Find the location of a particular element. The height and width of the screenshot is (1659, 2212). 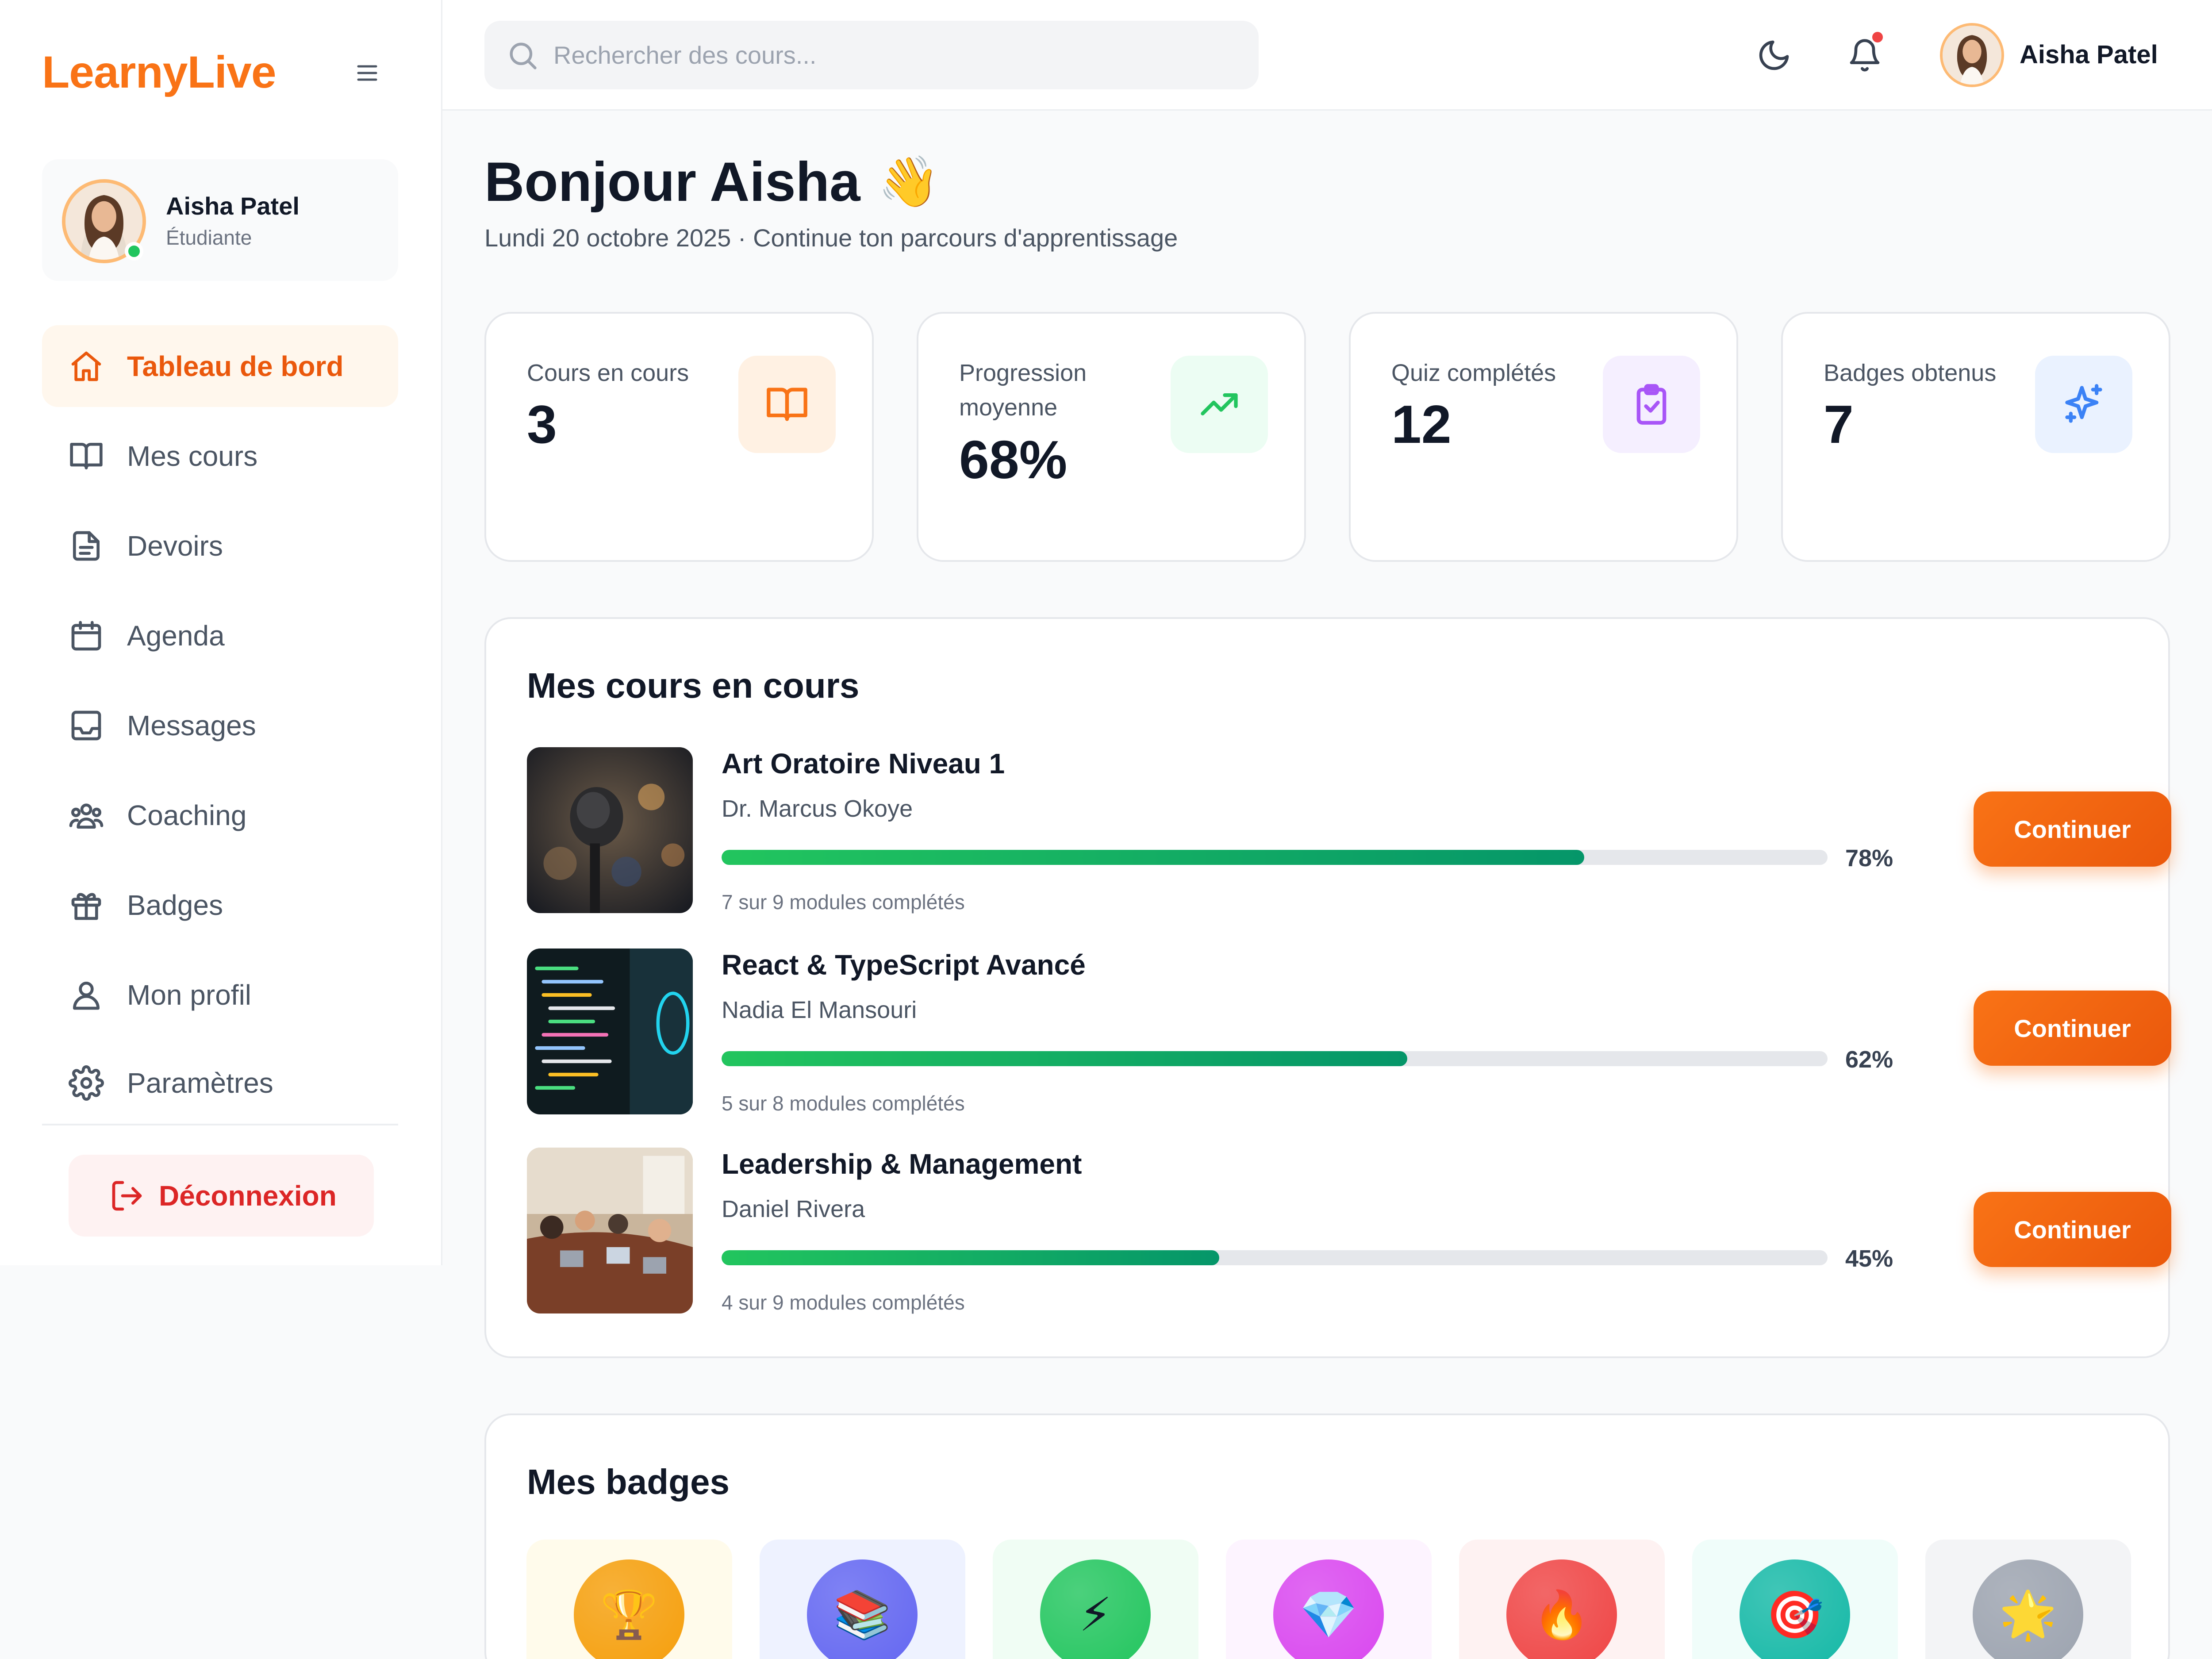

sidebar-item-messages: Messages is located at coordinates (220, 725).